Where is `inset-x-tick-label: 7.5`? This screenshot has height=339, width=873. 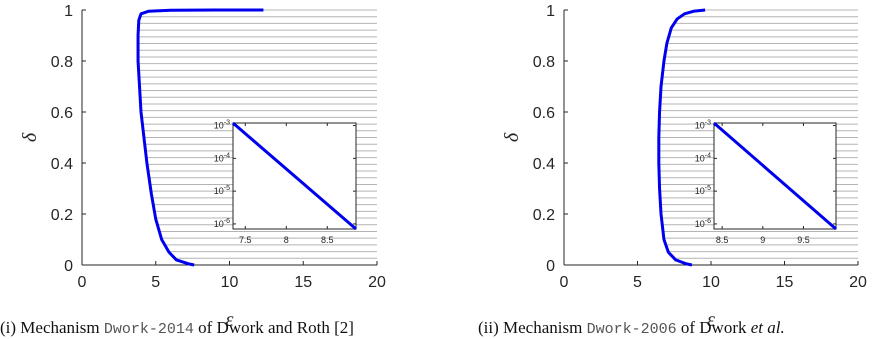
inset-x-tick-label: 7.5 is located at coordinates (245, 240).